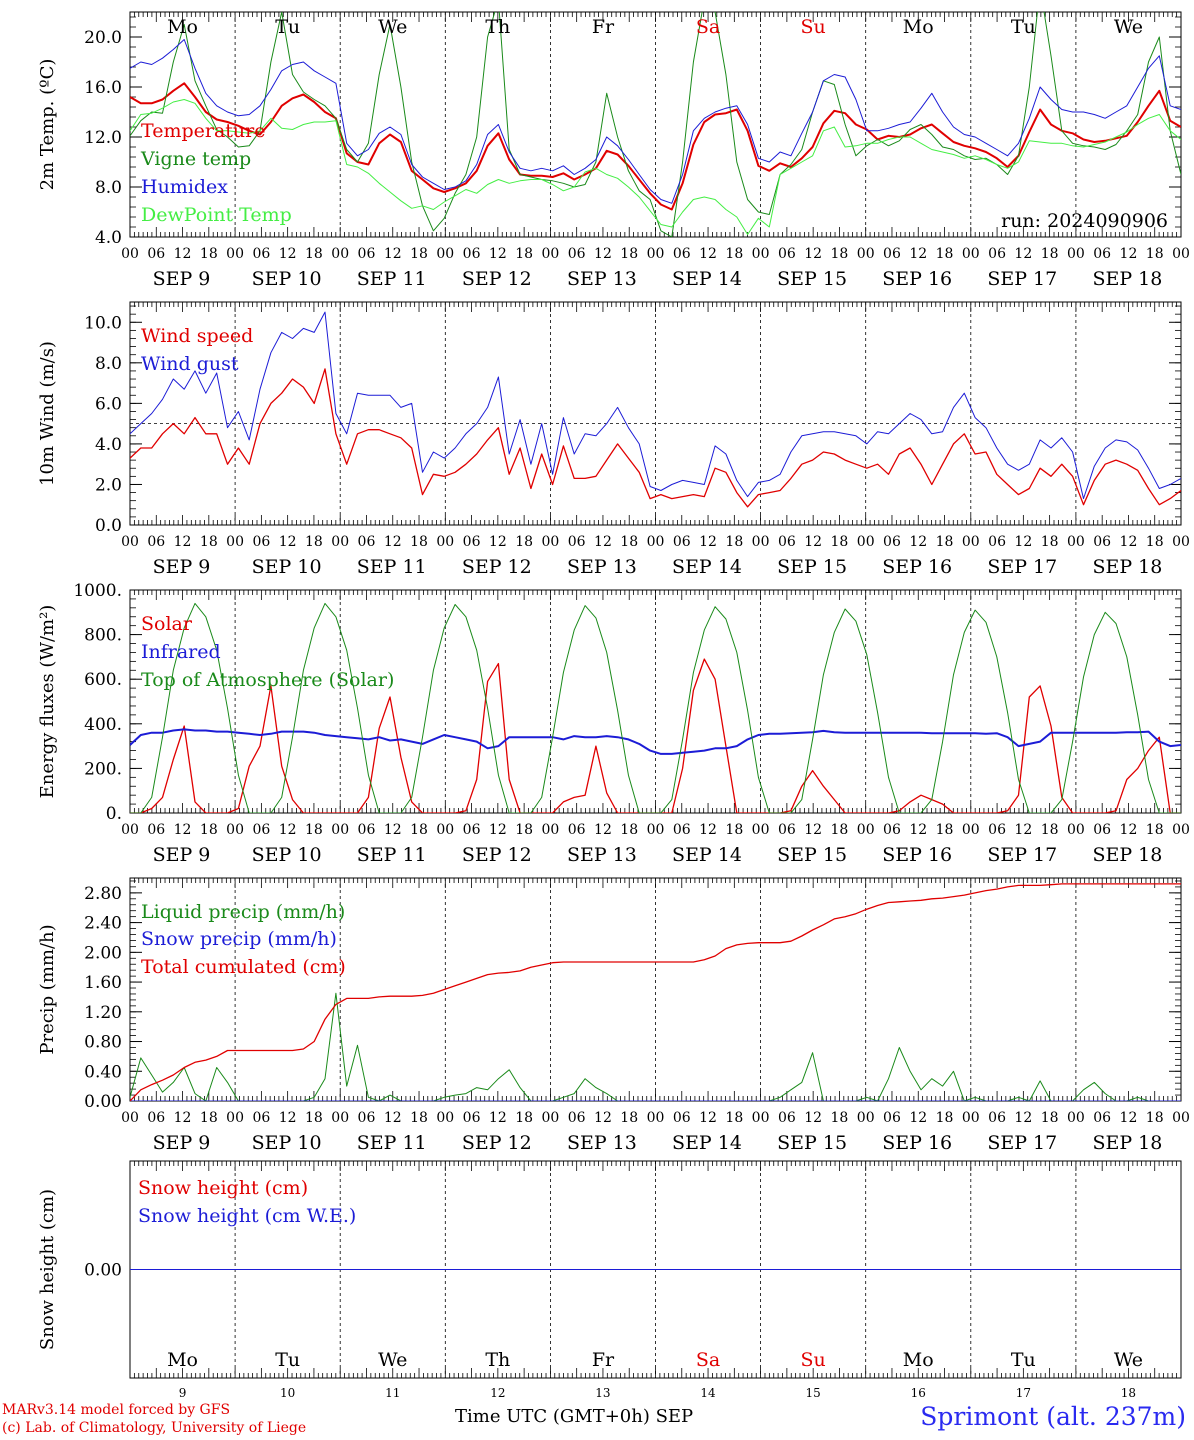 The height and width of the screenshot is (1440, 1194). What do you see at coordinates (392, 27) in the screenshot?
I see `weekday-label: We` at bounding box center [392, 27].